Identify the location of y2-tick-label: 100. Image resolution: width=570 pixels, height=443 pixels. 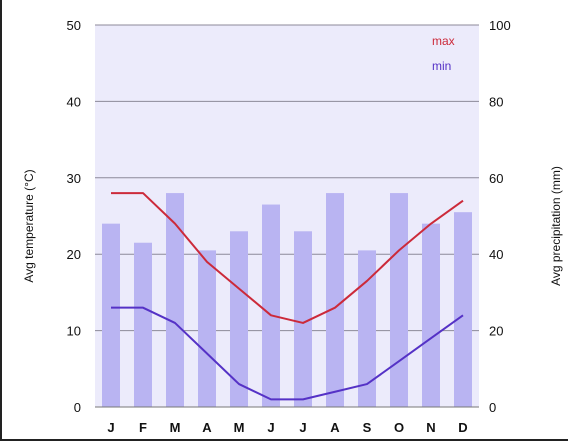
(500, 25).